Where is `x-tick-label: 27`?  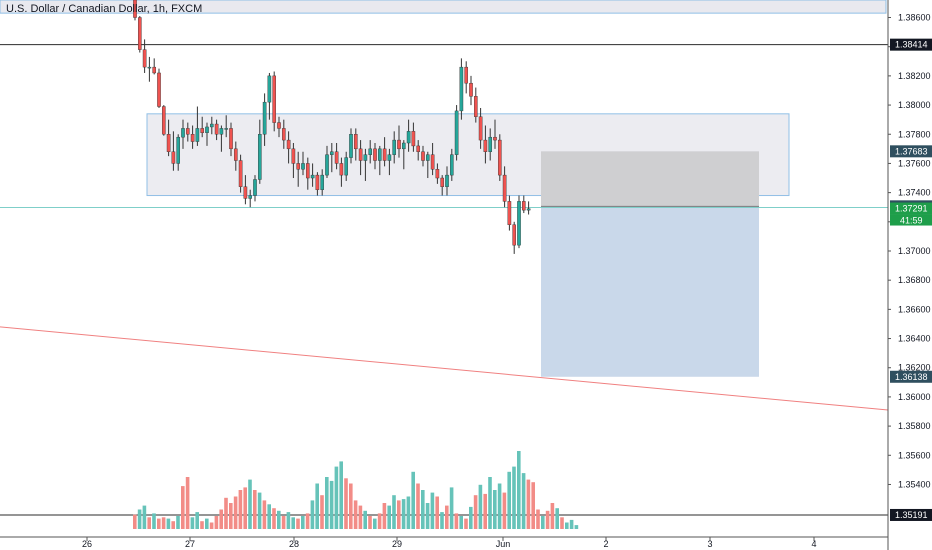
x-tick-label: 27 is located at coordinates (190, 544).